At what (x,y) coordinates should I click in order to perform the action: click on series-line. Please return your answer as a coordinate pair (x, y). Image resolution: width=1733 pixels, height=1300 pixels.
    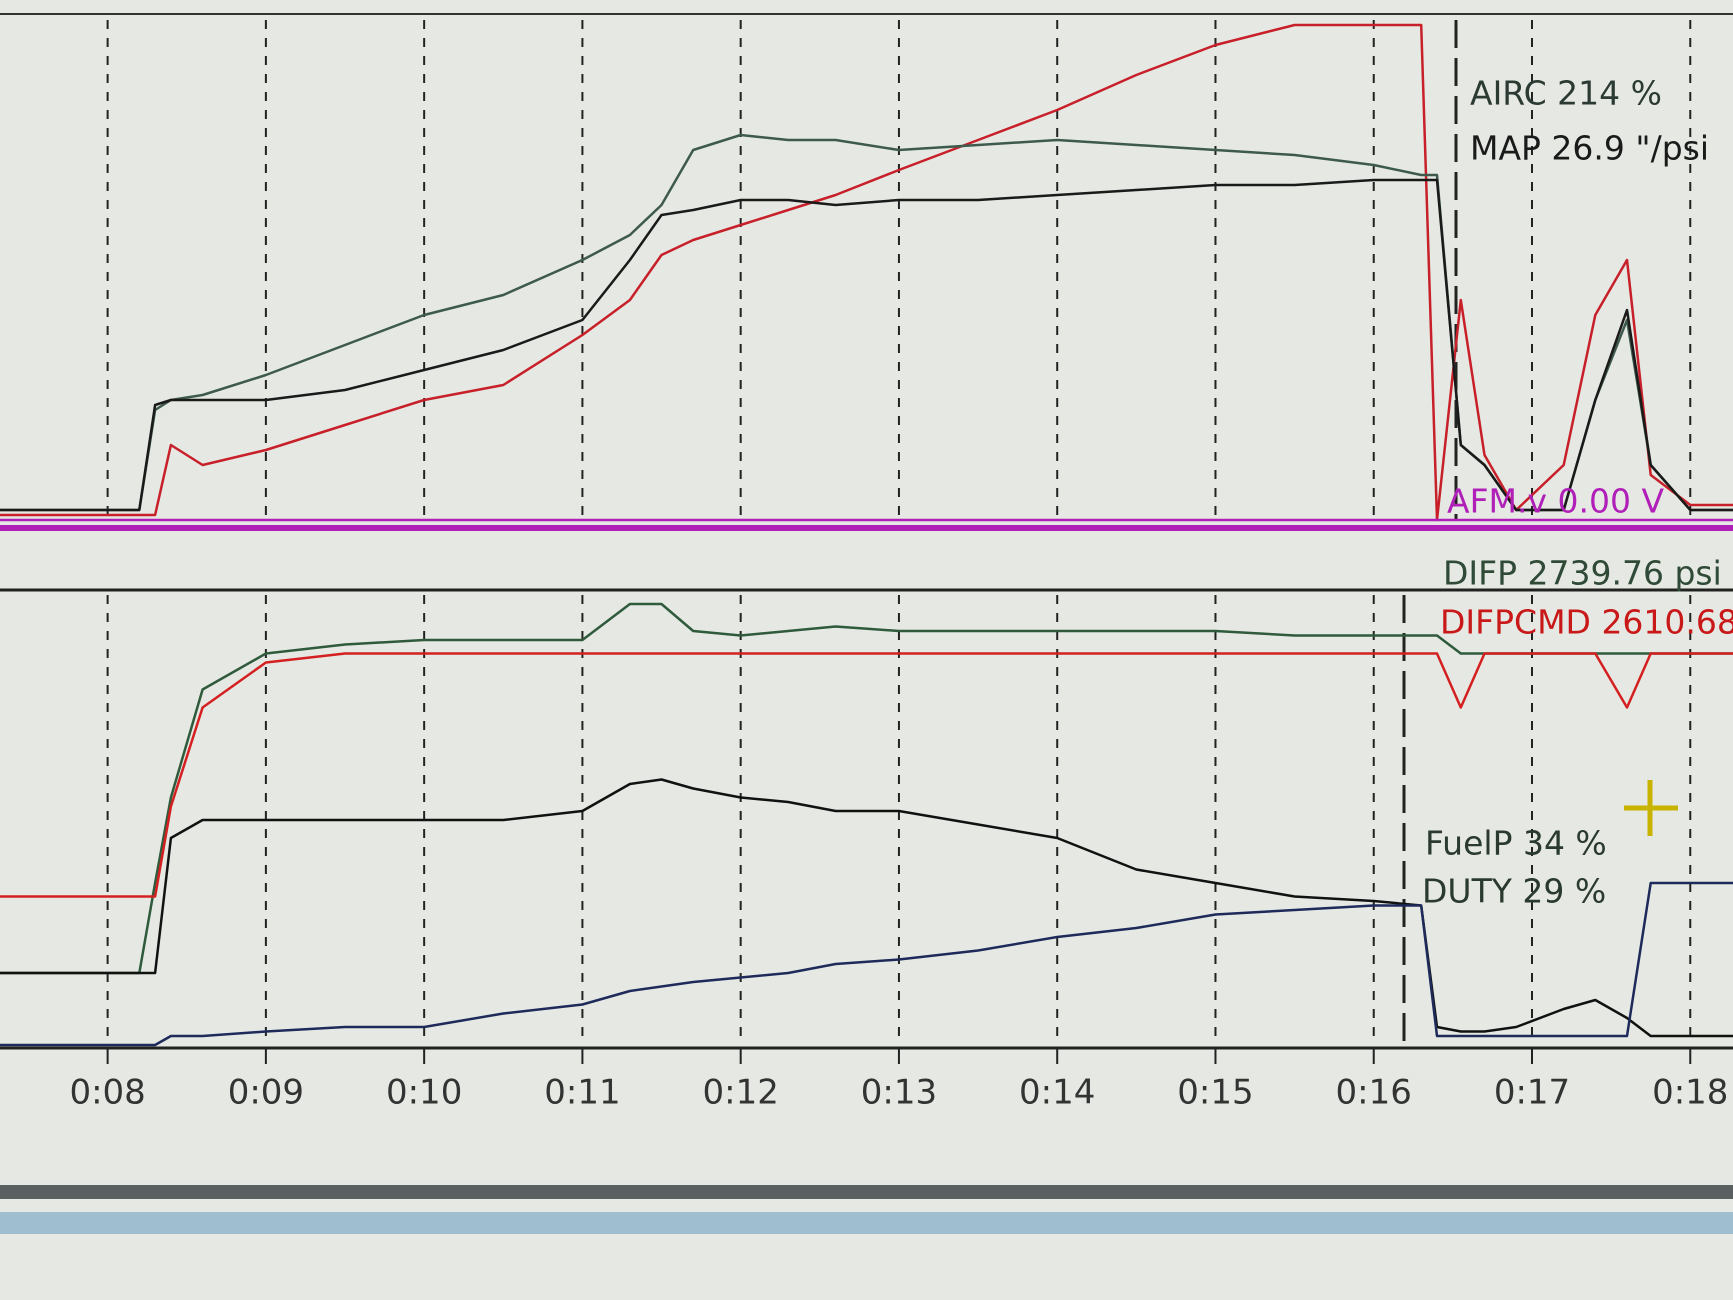
    Looking at the image, I should click on (866, 964).